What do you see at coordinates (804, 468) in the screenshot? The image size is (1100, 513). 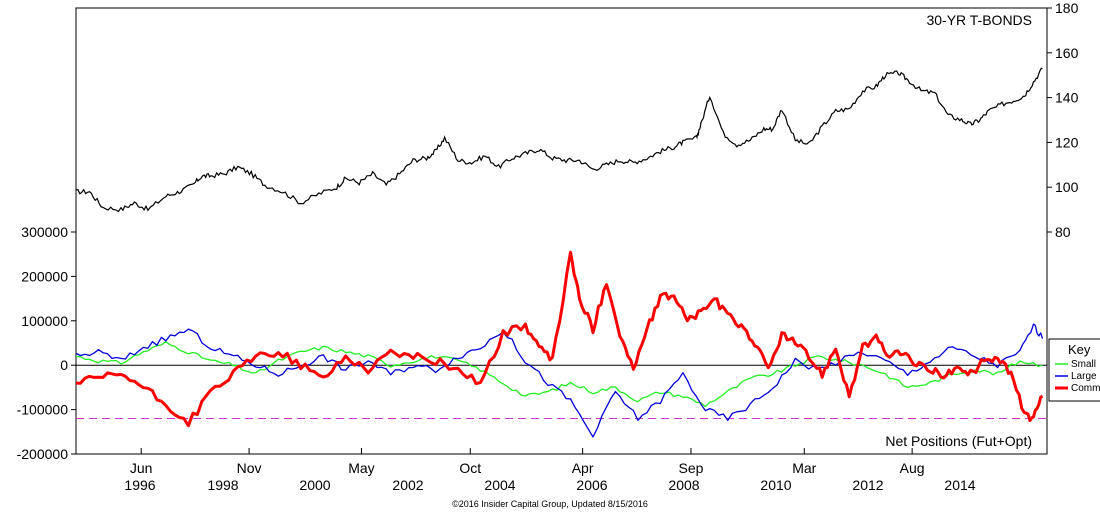 I see `x-month-label: Mar` at bounding box center [804, 468].